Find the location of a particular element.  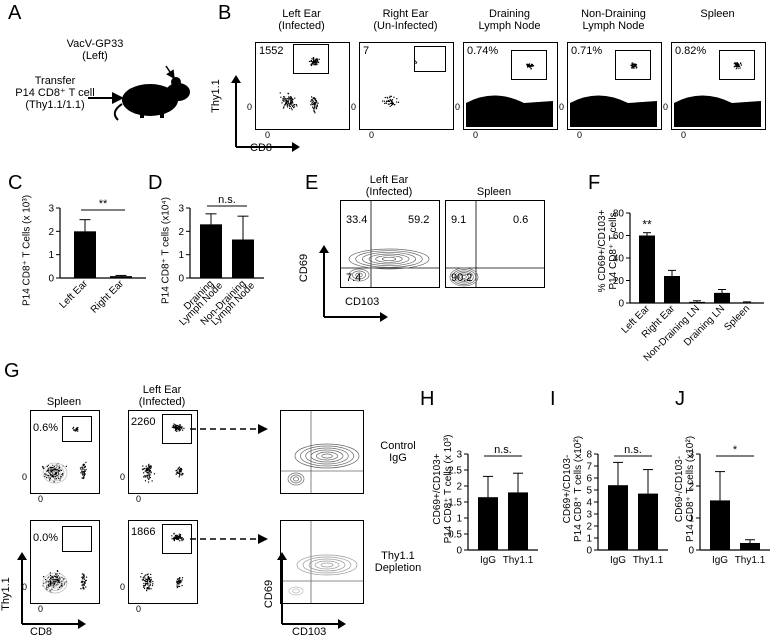

panel-g-row-label-line: Depletion is located at coordinates (398, 568).